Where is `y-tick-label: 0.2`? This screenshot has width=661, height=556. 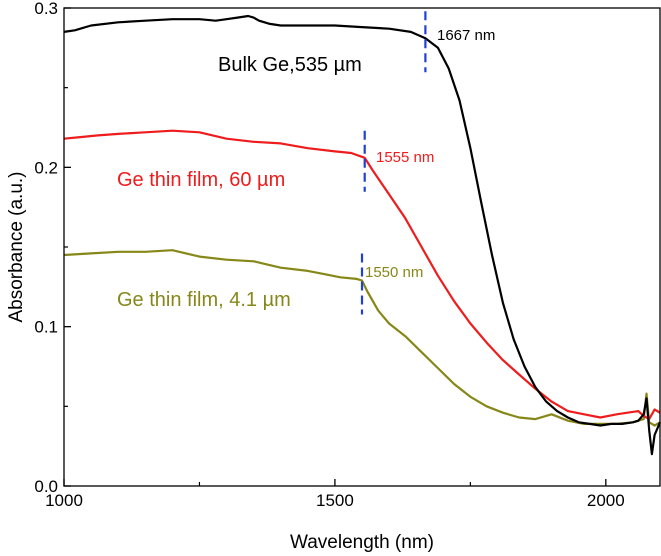 y-tick-label: 0.2 is located at coordinates (46, 167).